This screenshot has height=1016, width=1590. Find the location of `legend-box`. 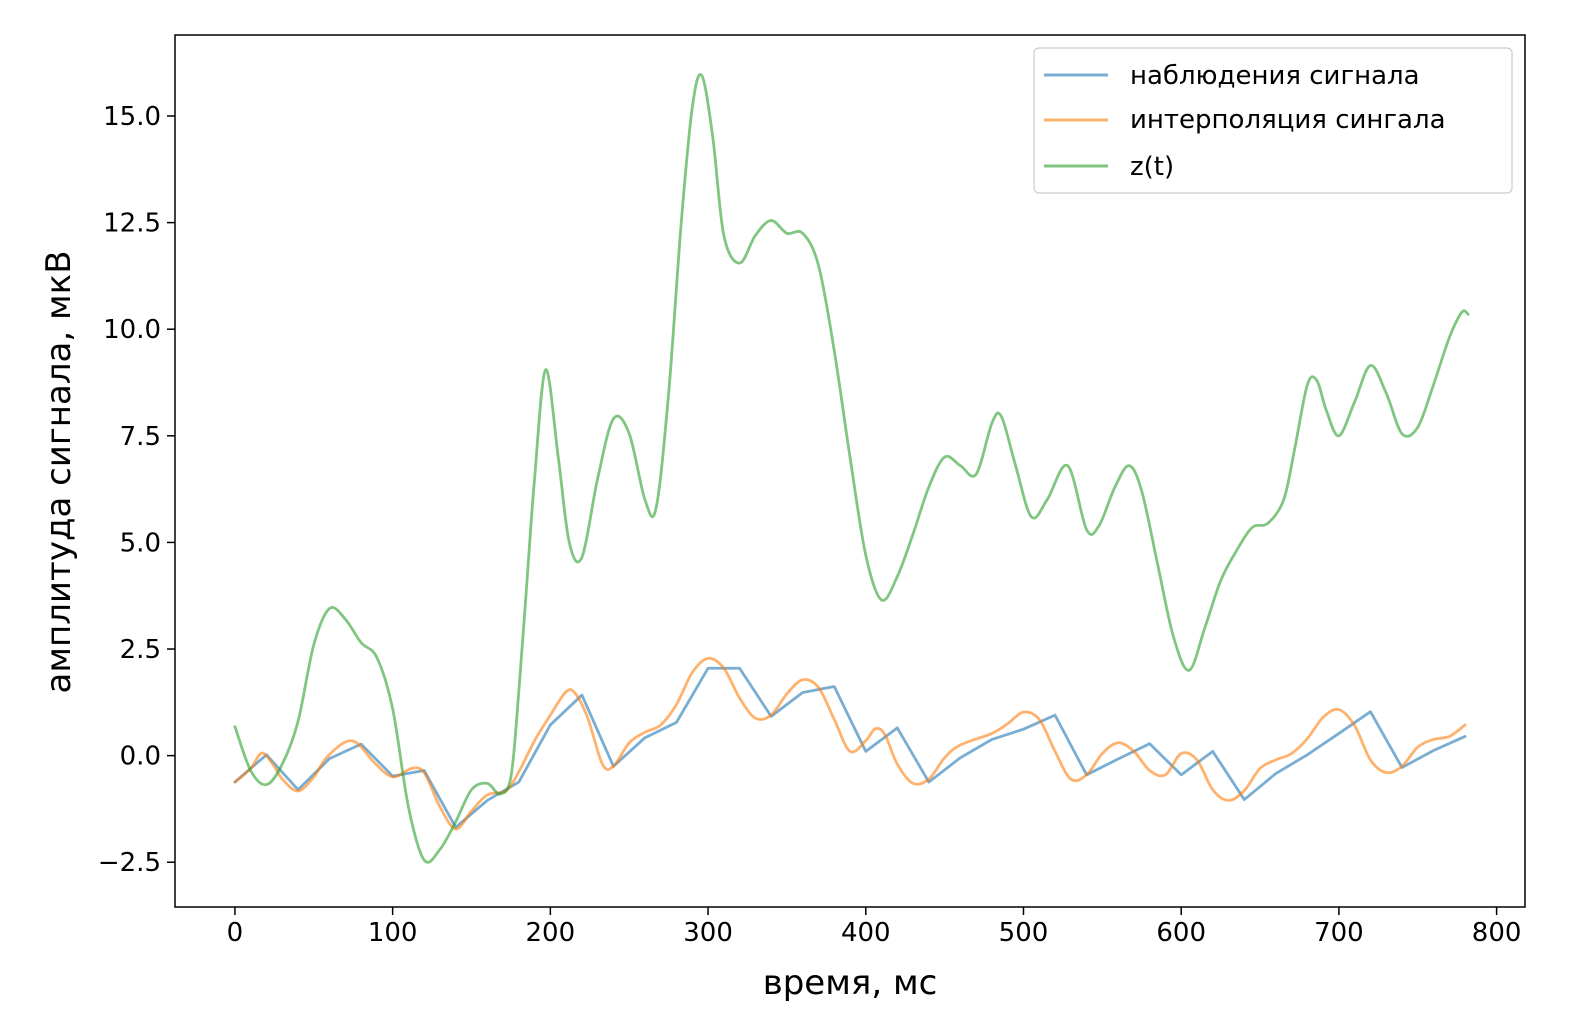

legend-box is located at coordinates (1273, 120).